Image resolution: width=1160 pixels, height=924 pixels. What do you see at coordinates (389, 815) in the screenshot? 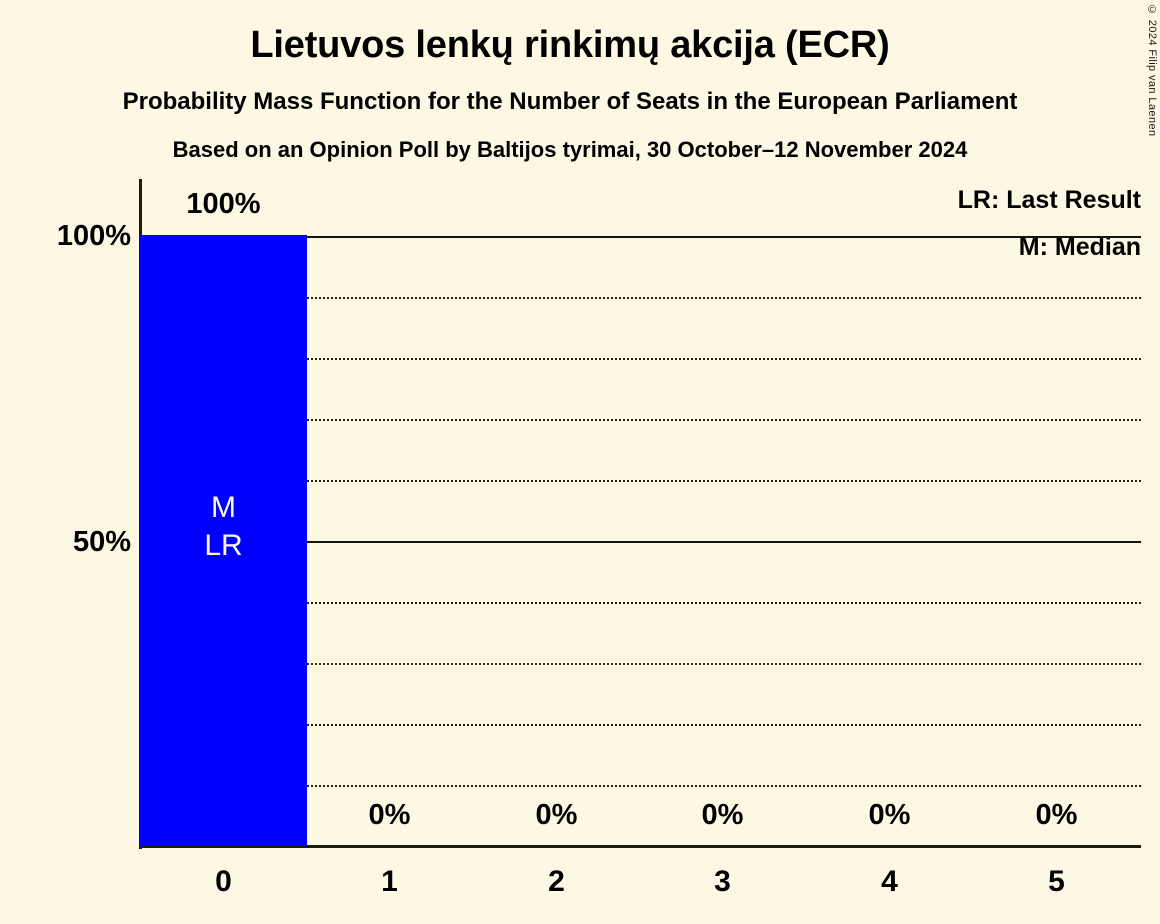
I see `bar-value-seats-1: 0%` at bounding box center [389, 815].